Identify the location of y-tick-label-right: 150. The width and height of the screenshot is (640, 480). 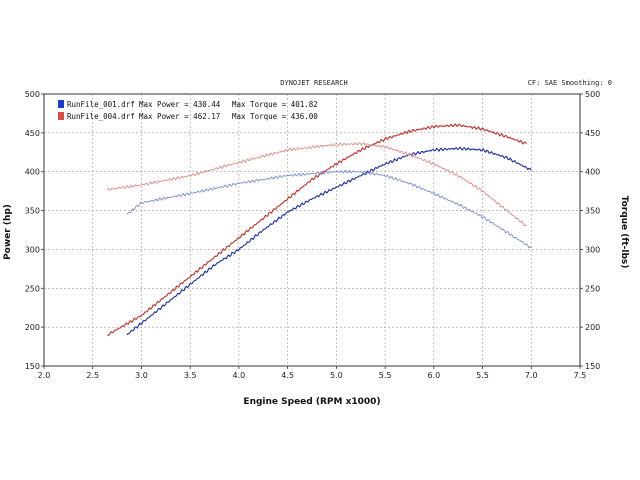
(592, 366).